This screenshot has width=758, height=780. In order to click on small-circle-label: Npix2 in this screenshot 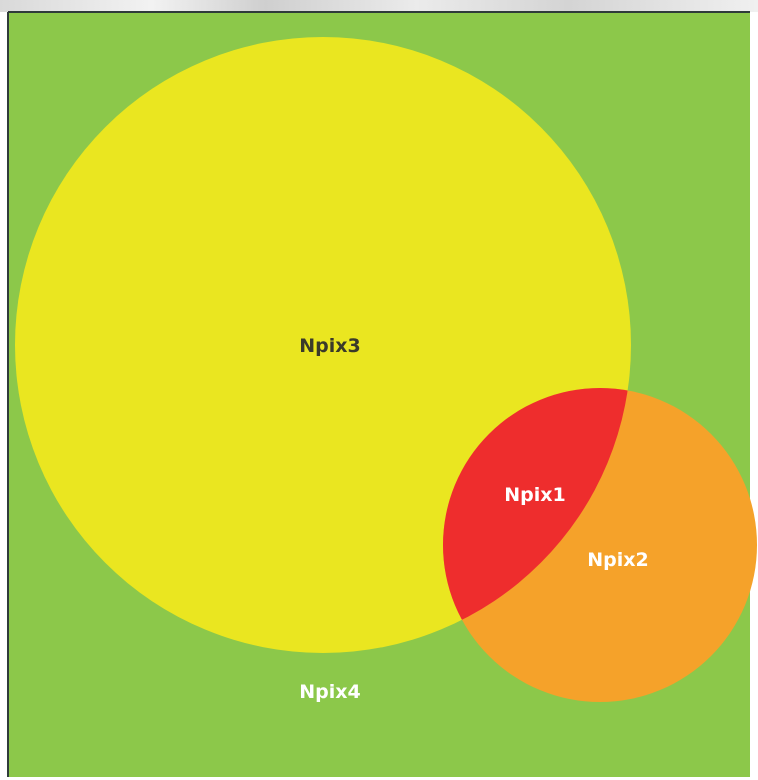, I will do `click(618, 560)`.